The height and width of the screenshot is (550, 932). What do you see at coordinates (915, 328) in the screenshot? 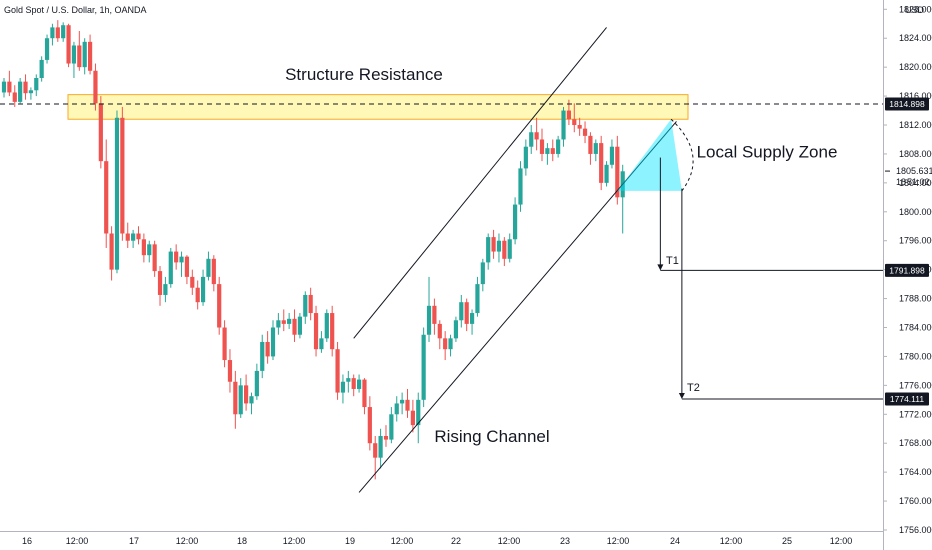
I see `y-tick-label: 1784.000` at bounding box center [915, 328].